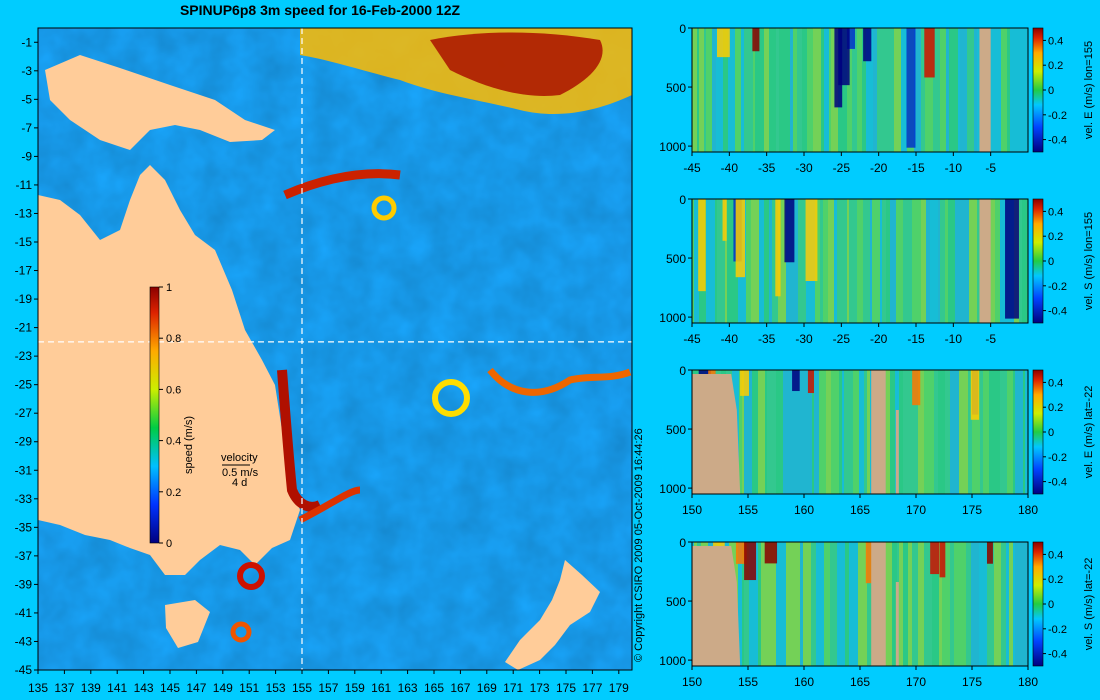 The width and height of the screenshot is (1100, 700). What do you see at coordinates (24, 328) in the screenshot?
I see `map-y-tick-label: -21` at bounding box center [24, 328].